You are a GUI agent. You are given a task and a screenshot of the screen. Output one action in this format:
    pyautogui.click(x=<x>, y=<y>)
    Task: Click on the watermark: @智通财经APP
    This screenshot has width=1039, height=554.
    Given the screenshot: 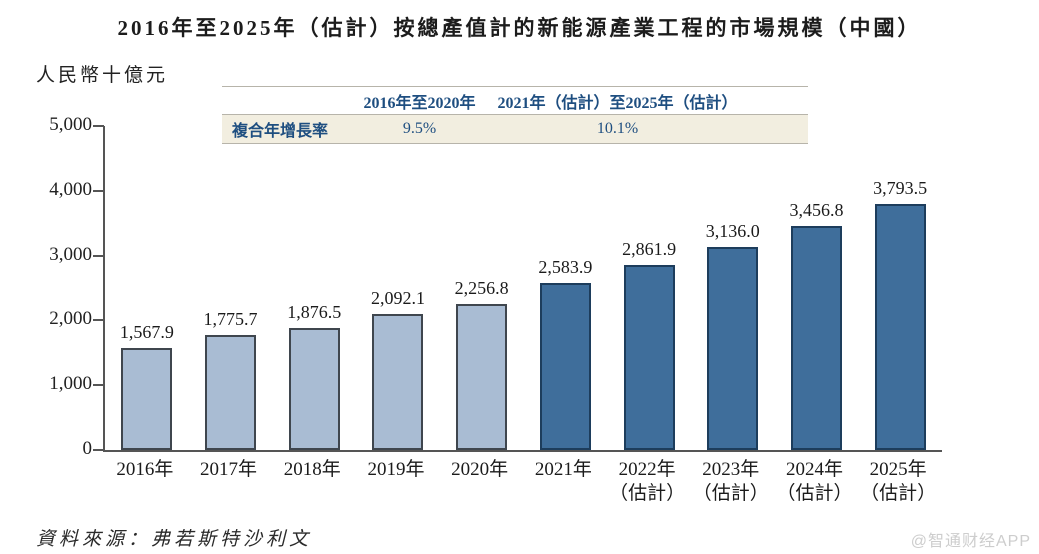 What is the action you would take?
    pyautogui.click(x=970, y=541)
    